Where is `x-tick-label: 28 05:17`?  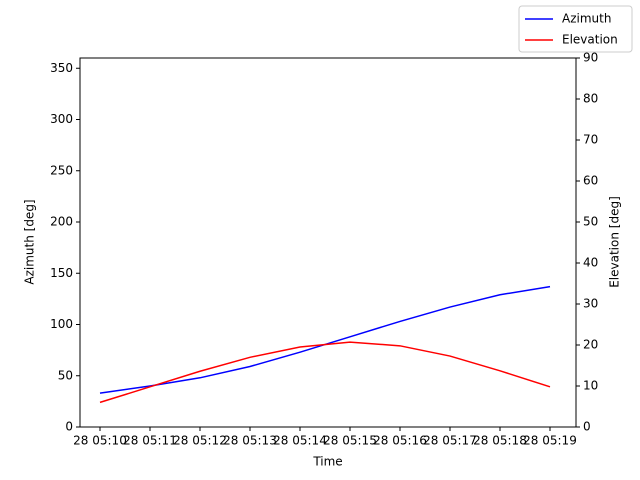 x-tick-label: 28 05:17 is located at coordinates (450, 441).